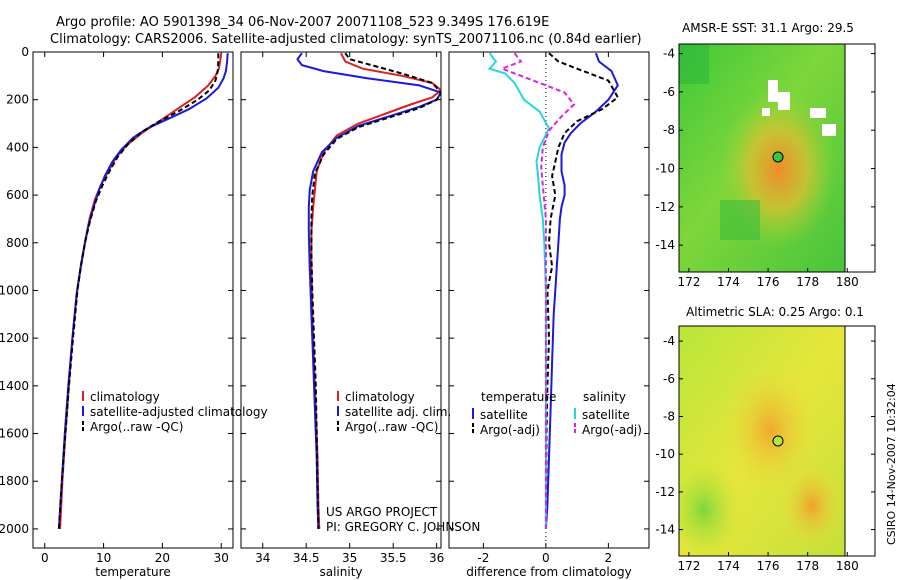  Describe the element at coordinates (436, 558) in the screenshot. I see `x-tick-label: 36` at that location.